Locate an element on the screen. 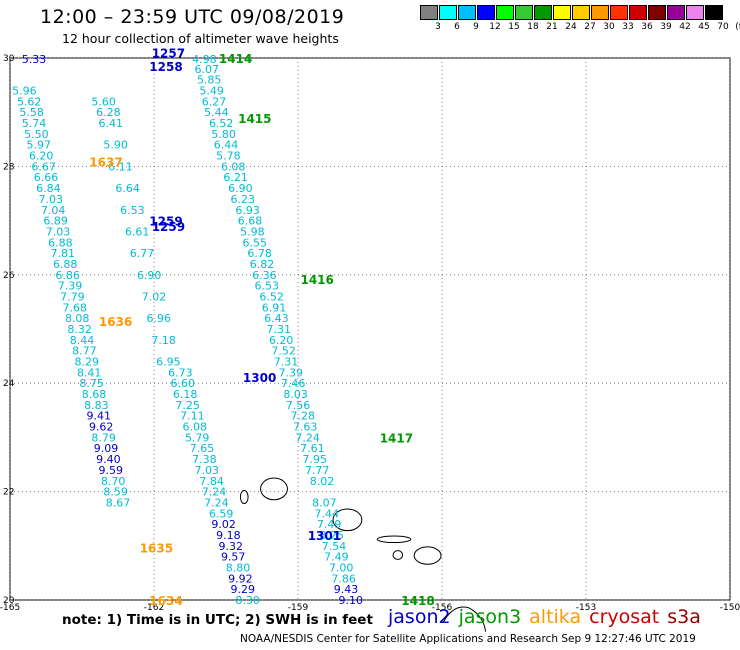 The width and height of the screenshot is (740, 650). observation-label: 9.02 is located at coordinates (223, 524).